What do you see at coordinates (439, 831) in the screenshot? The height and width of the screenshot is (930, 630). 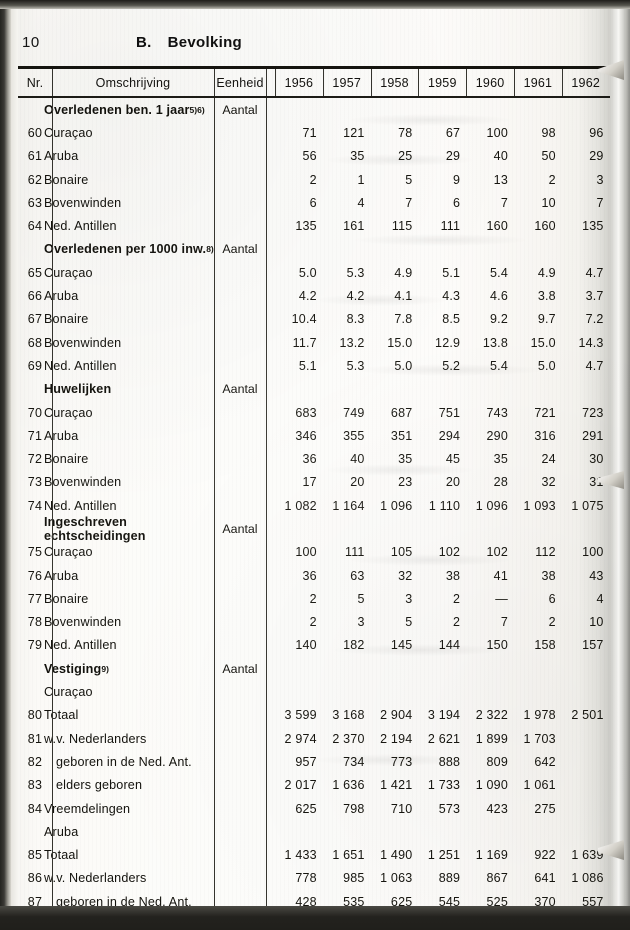 I see `data-cell-1959` at bounding box center [439, 831].